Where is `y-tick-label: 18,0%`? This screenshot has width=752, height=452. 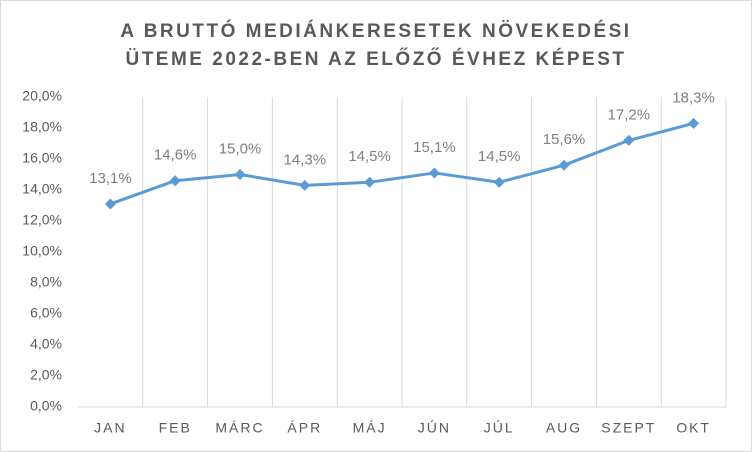 y-tick-label: 18,0% is located at coordinates (42, 127).